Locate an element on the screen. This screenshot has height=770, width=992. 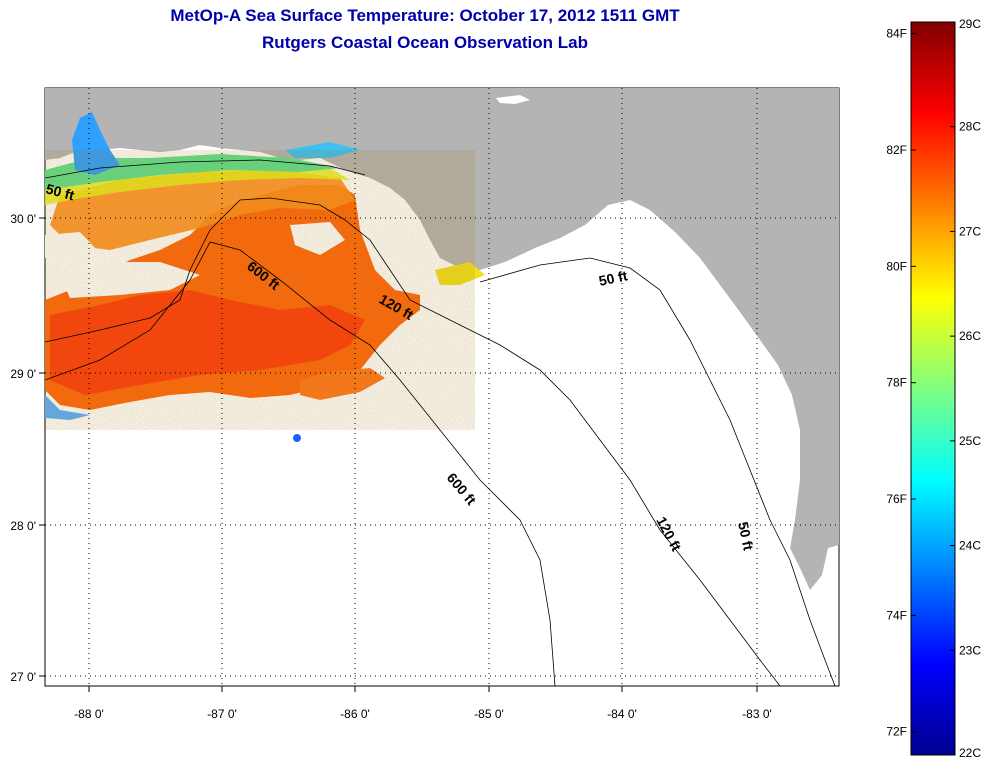
colorbar-ticks is located at coordinates (933, 388).